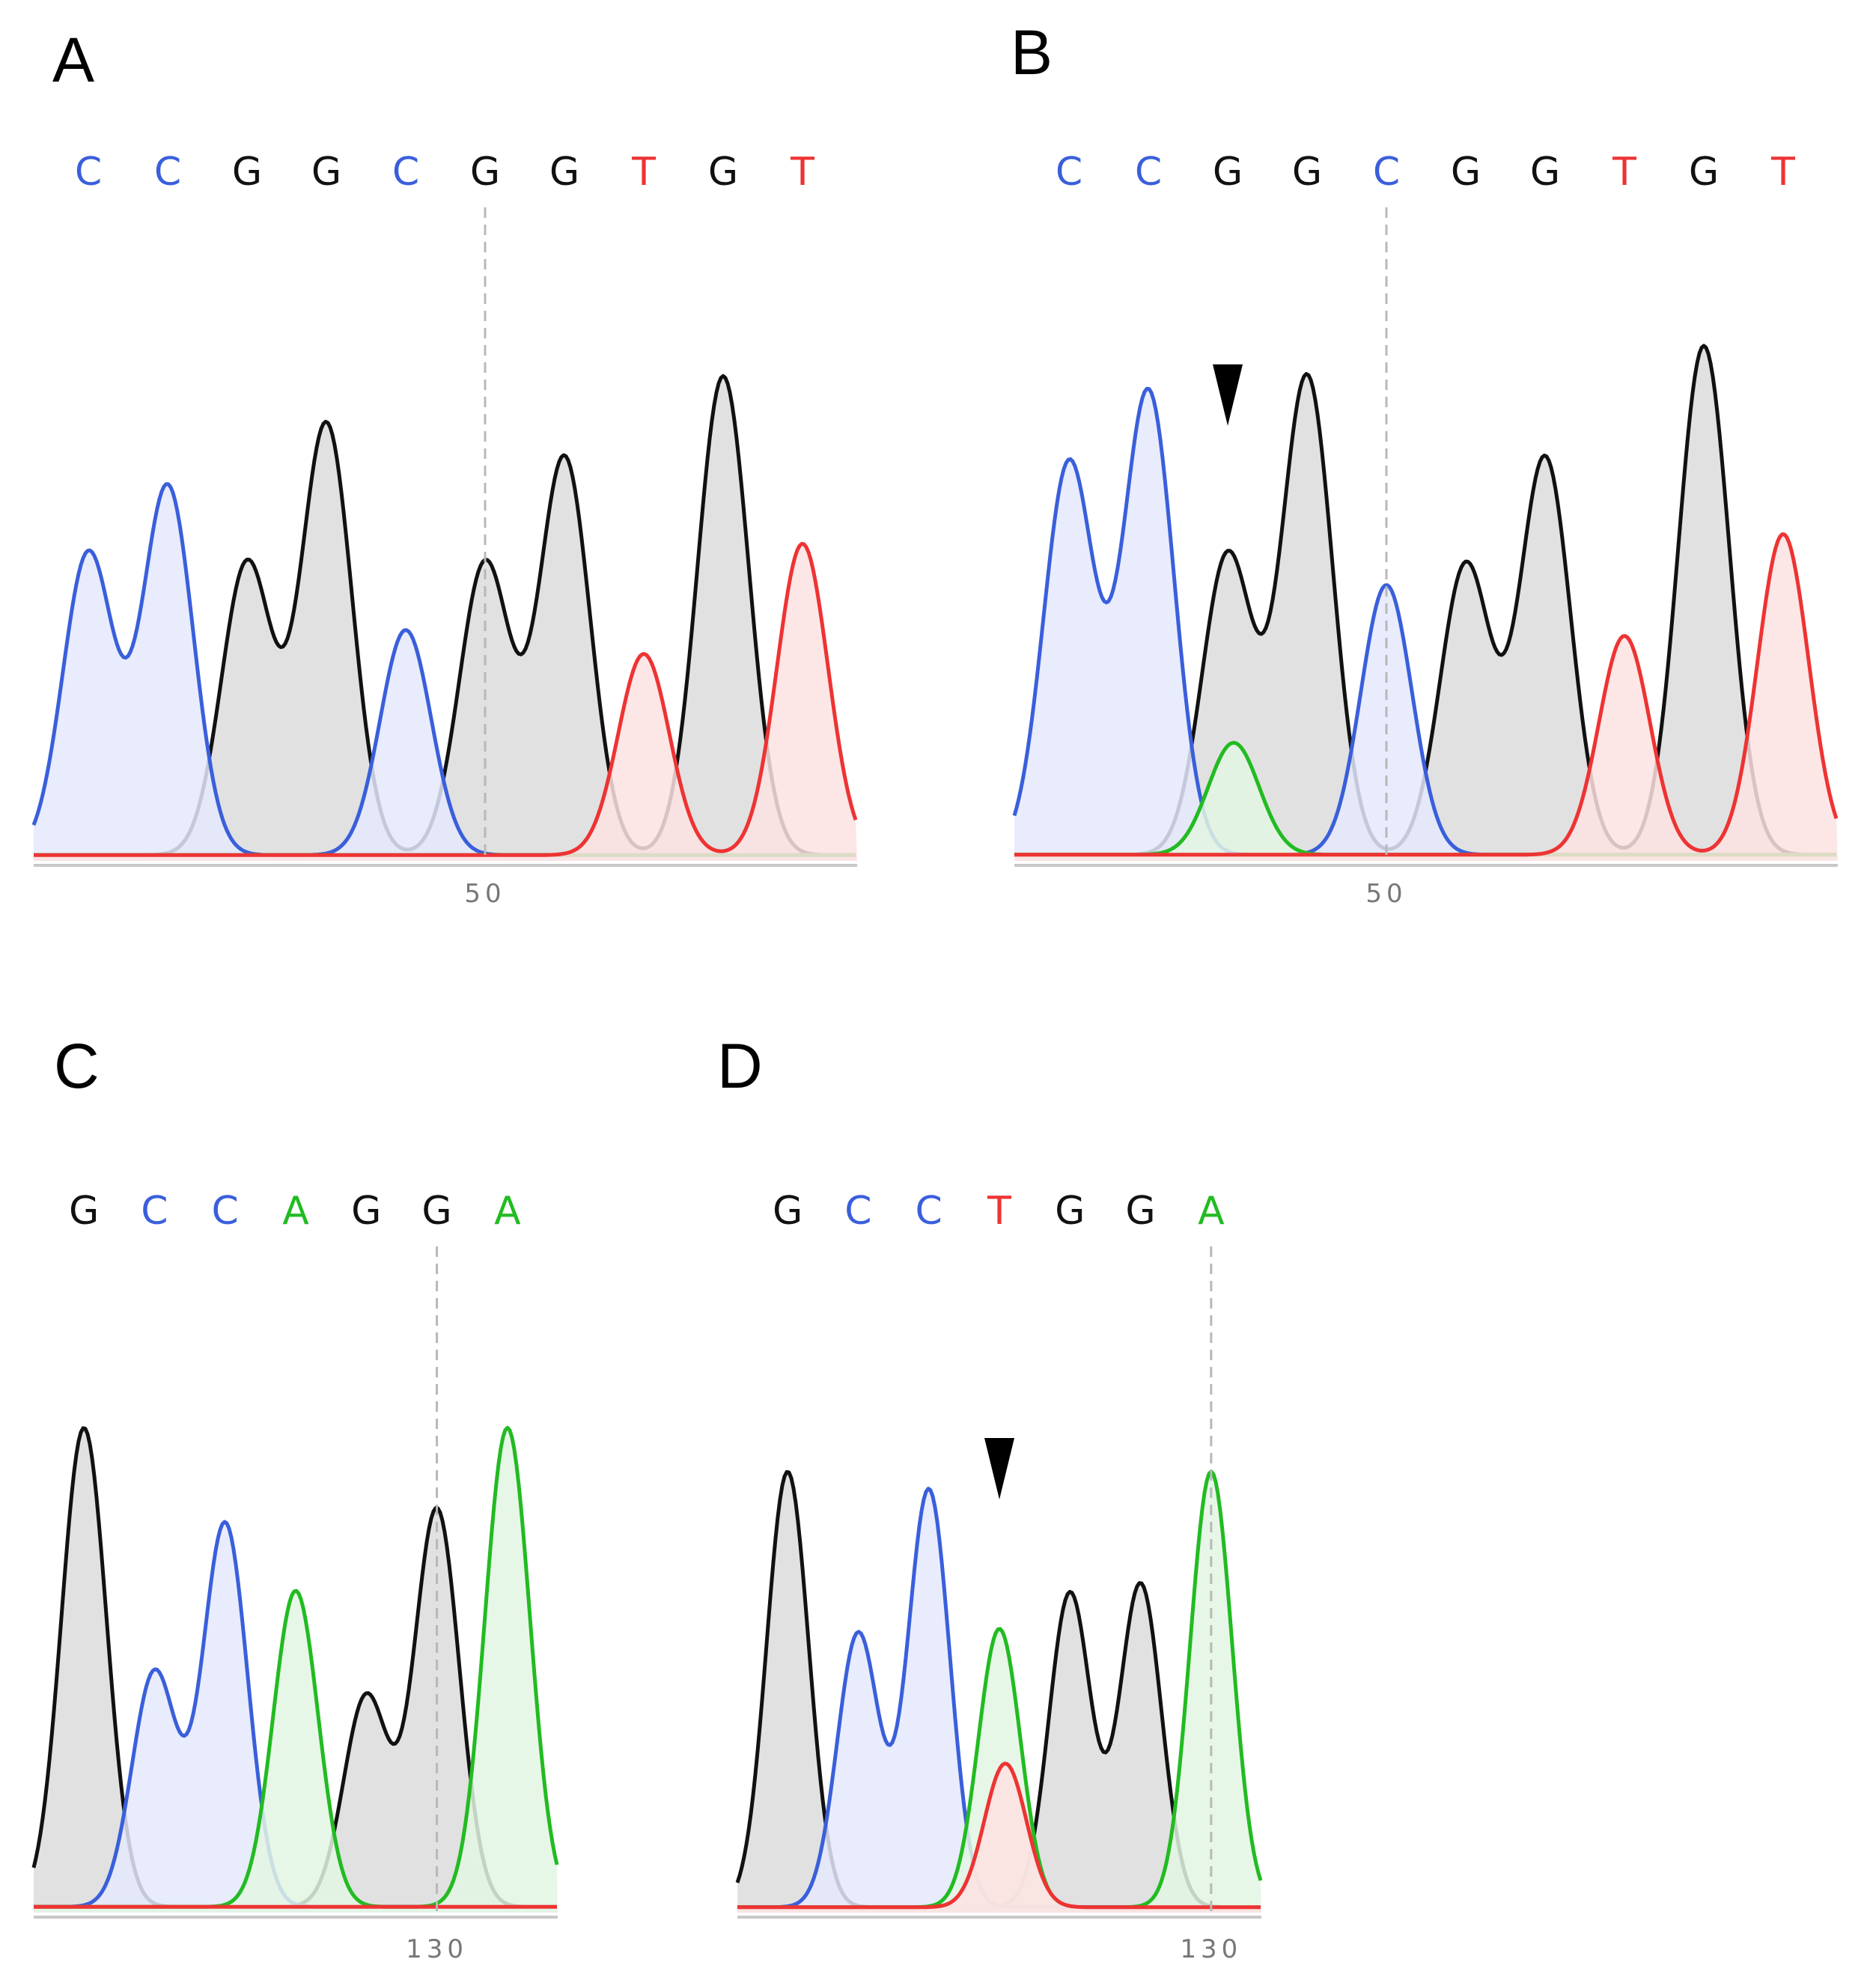 This screenshot has width=1876, height=1974. Describe the element at coordinates (77, 1066) in the screenshot. I see `panel-letter-c: C` at that location.